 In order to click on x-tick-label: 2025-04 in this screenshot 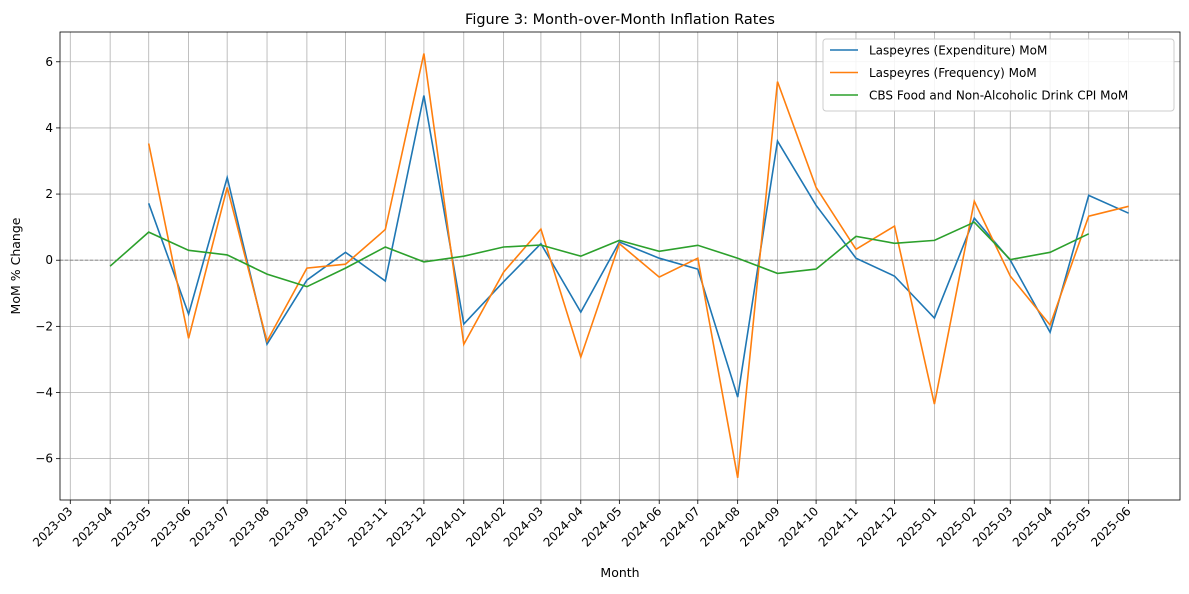, I will do `click(1032, 526)`.